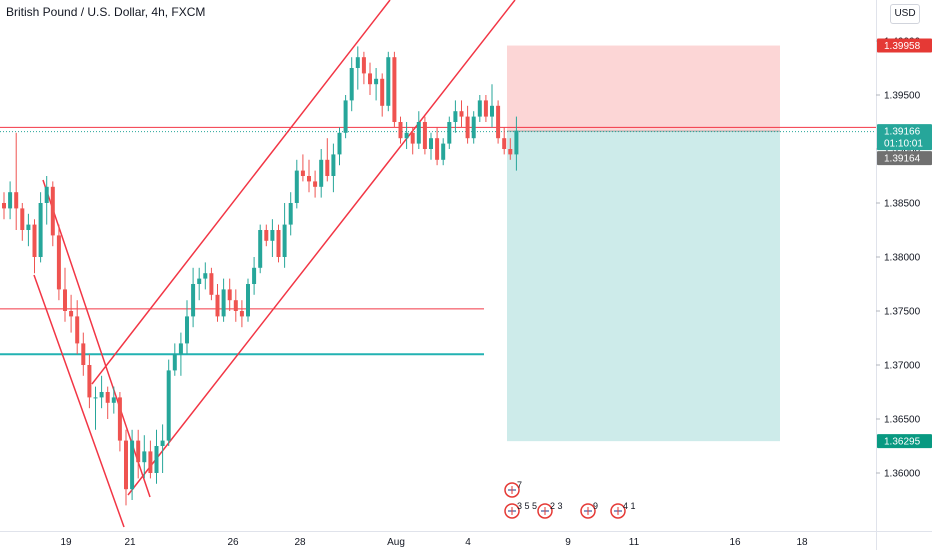 This screenshot has height=550, width=932. I want to click on event-count: 9, so click(595, 506).